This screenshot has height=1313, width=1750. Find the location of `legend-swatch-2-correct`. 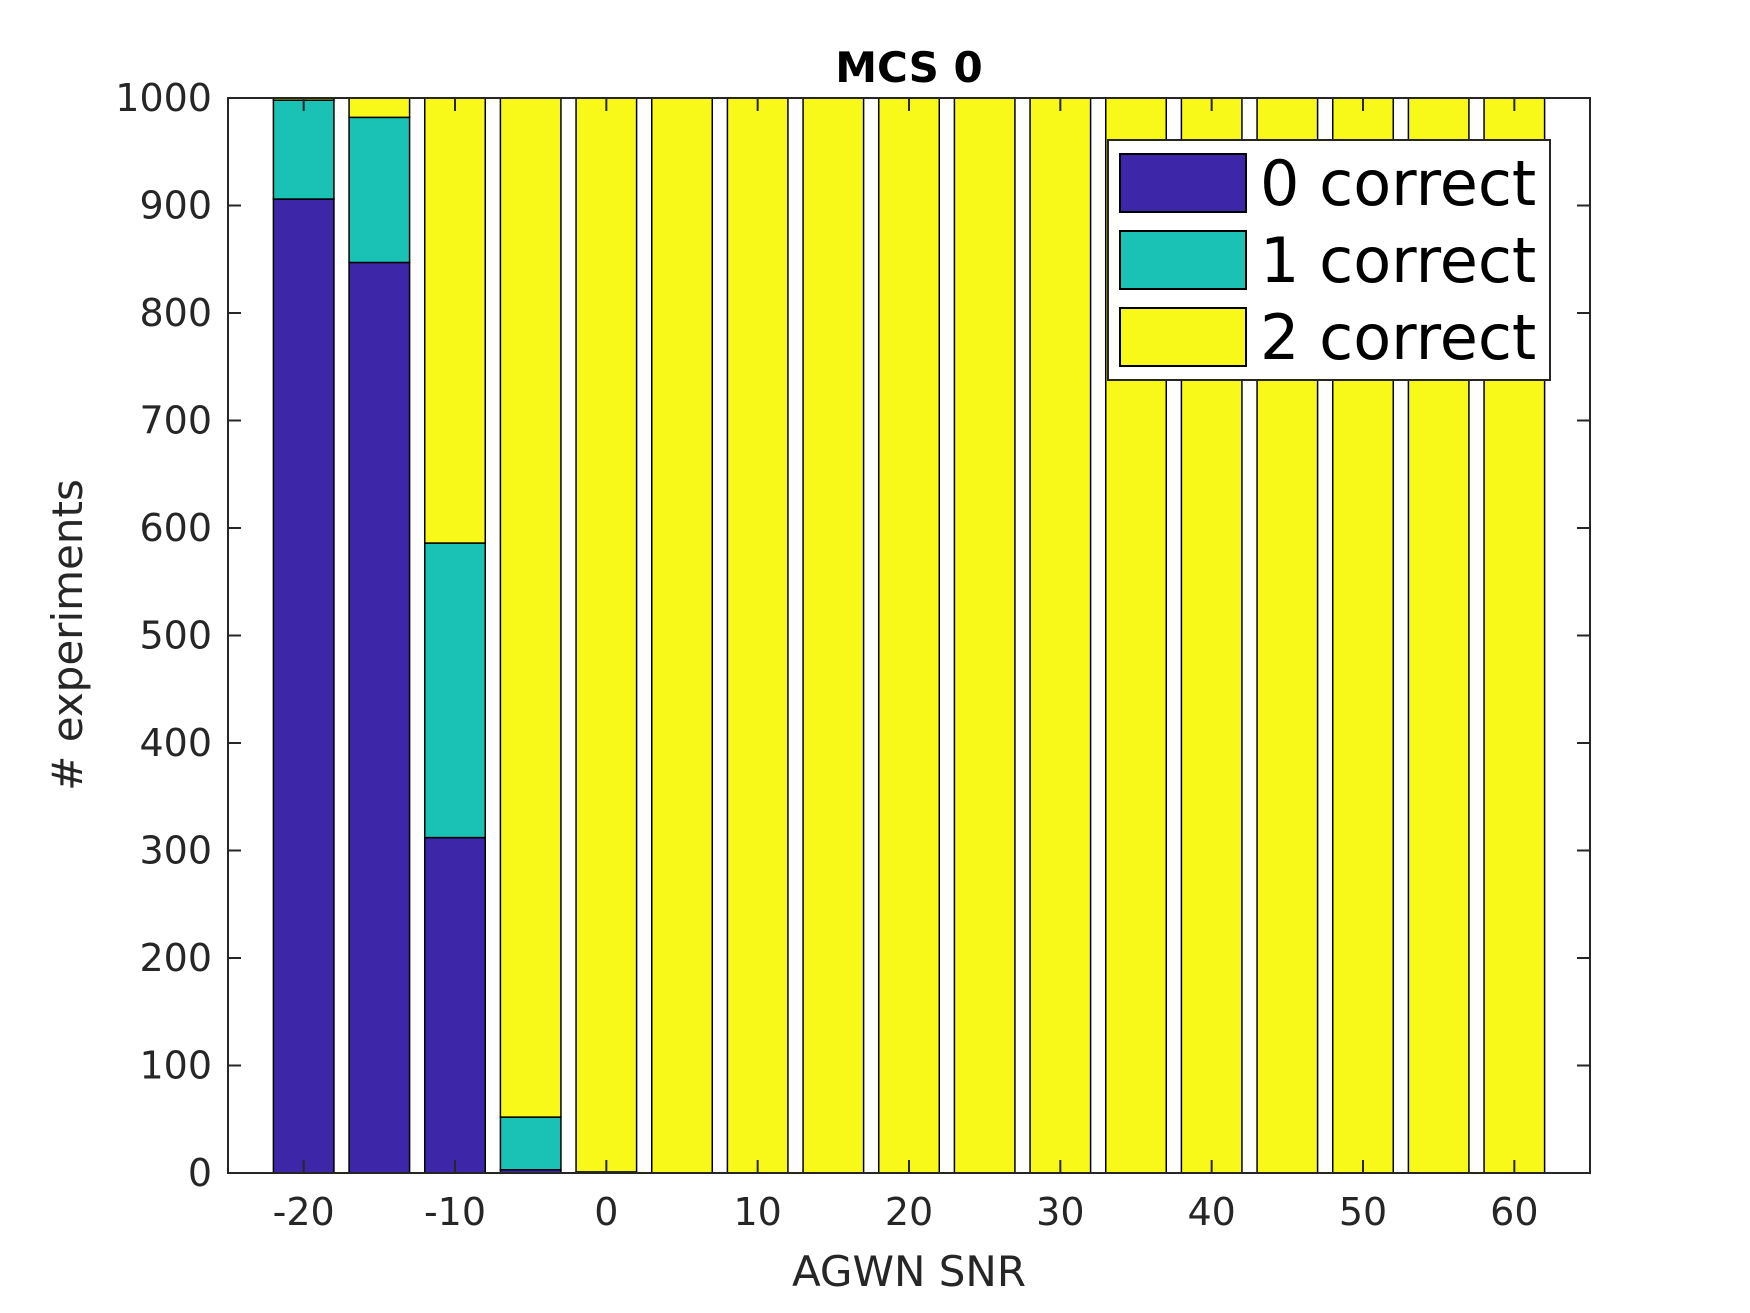

legend-swatch-2-correct is located at coordinates (1183, 337).